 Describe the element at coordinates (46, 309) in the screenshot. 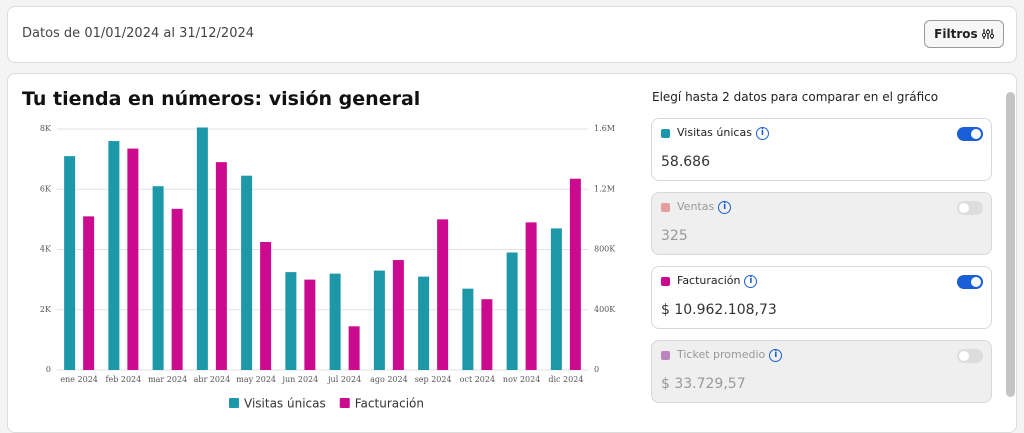

I see `y-tick-label: 2K` at that location.